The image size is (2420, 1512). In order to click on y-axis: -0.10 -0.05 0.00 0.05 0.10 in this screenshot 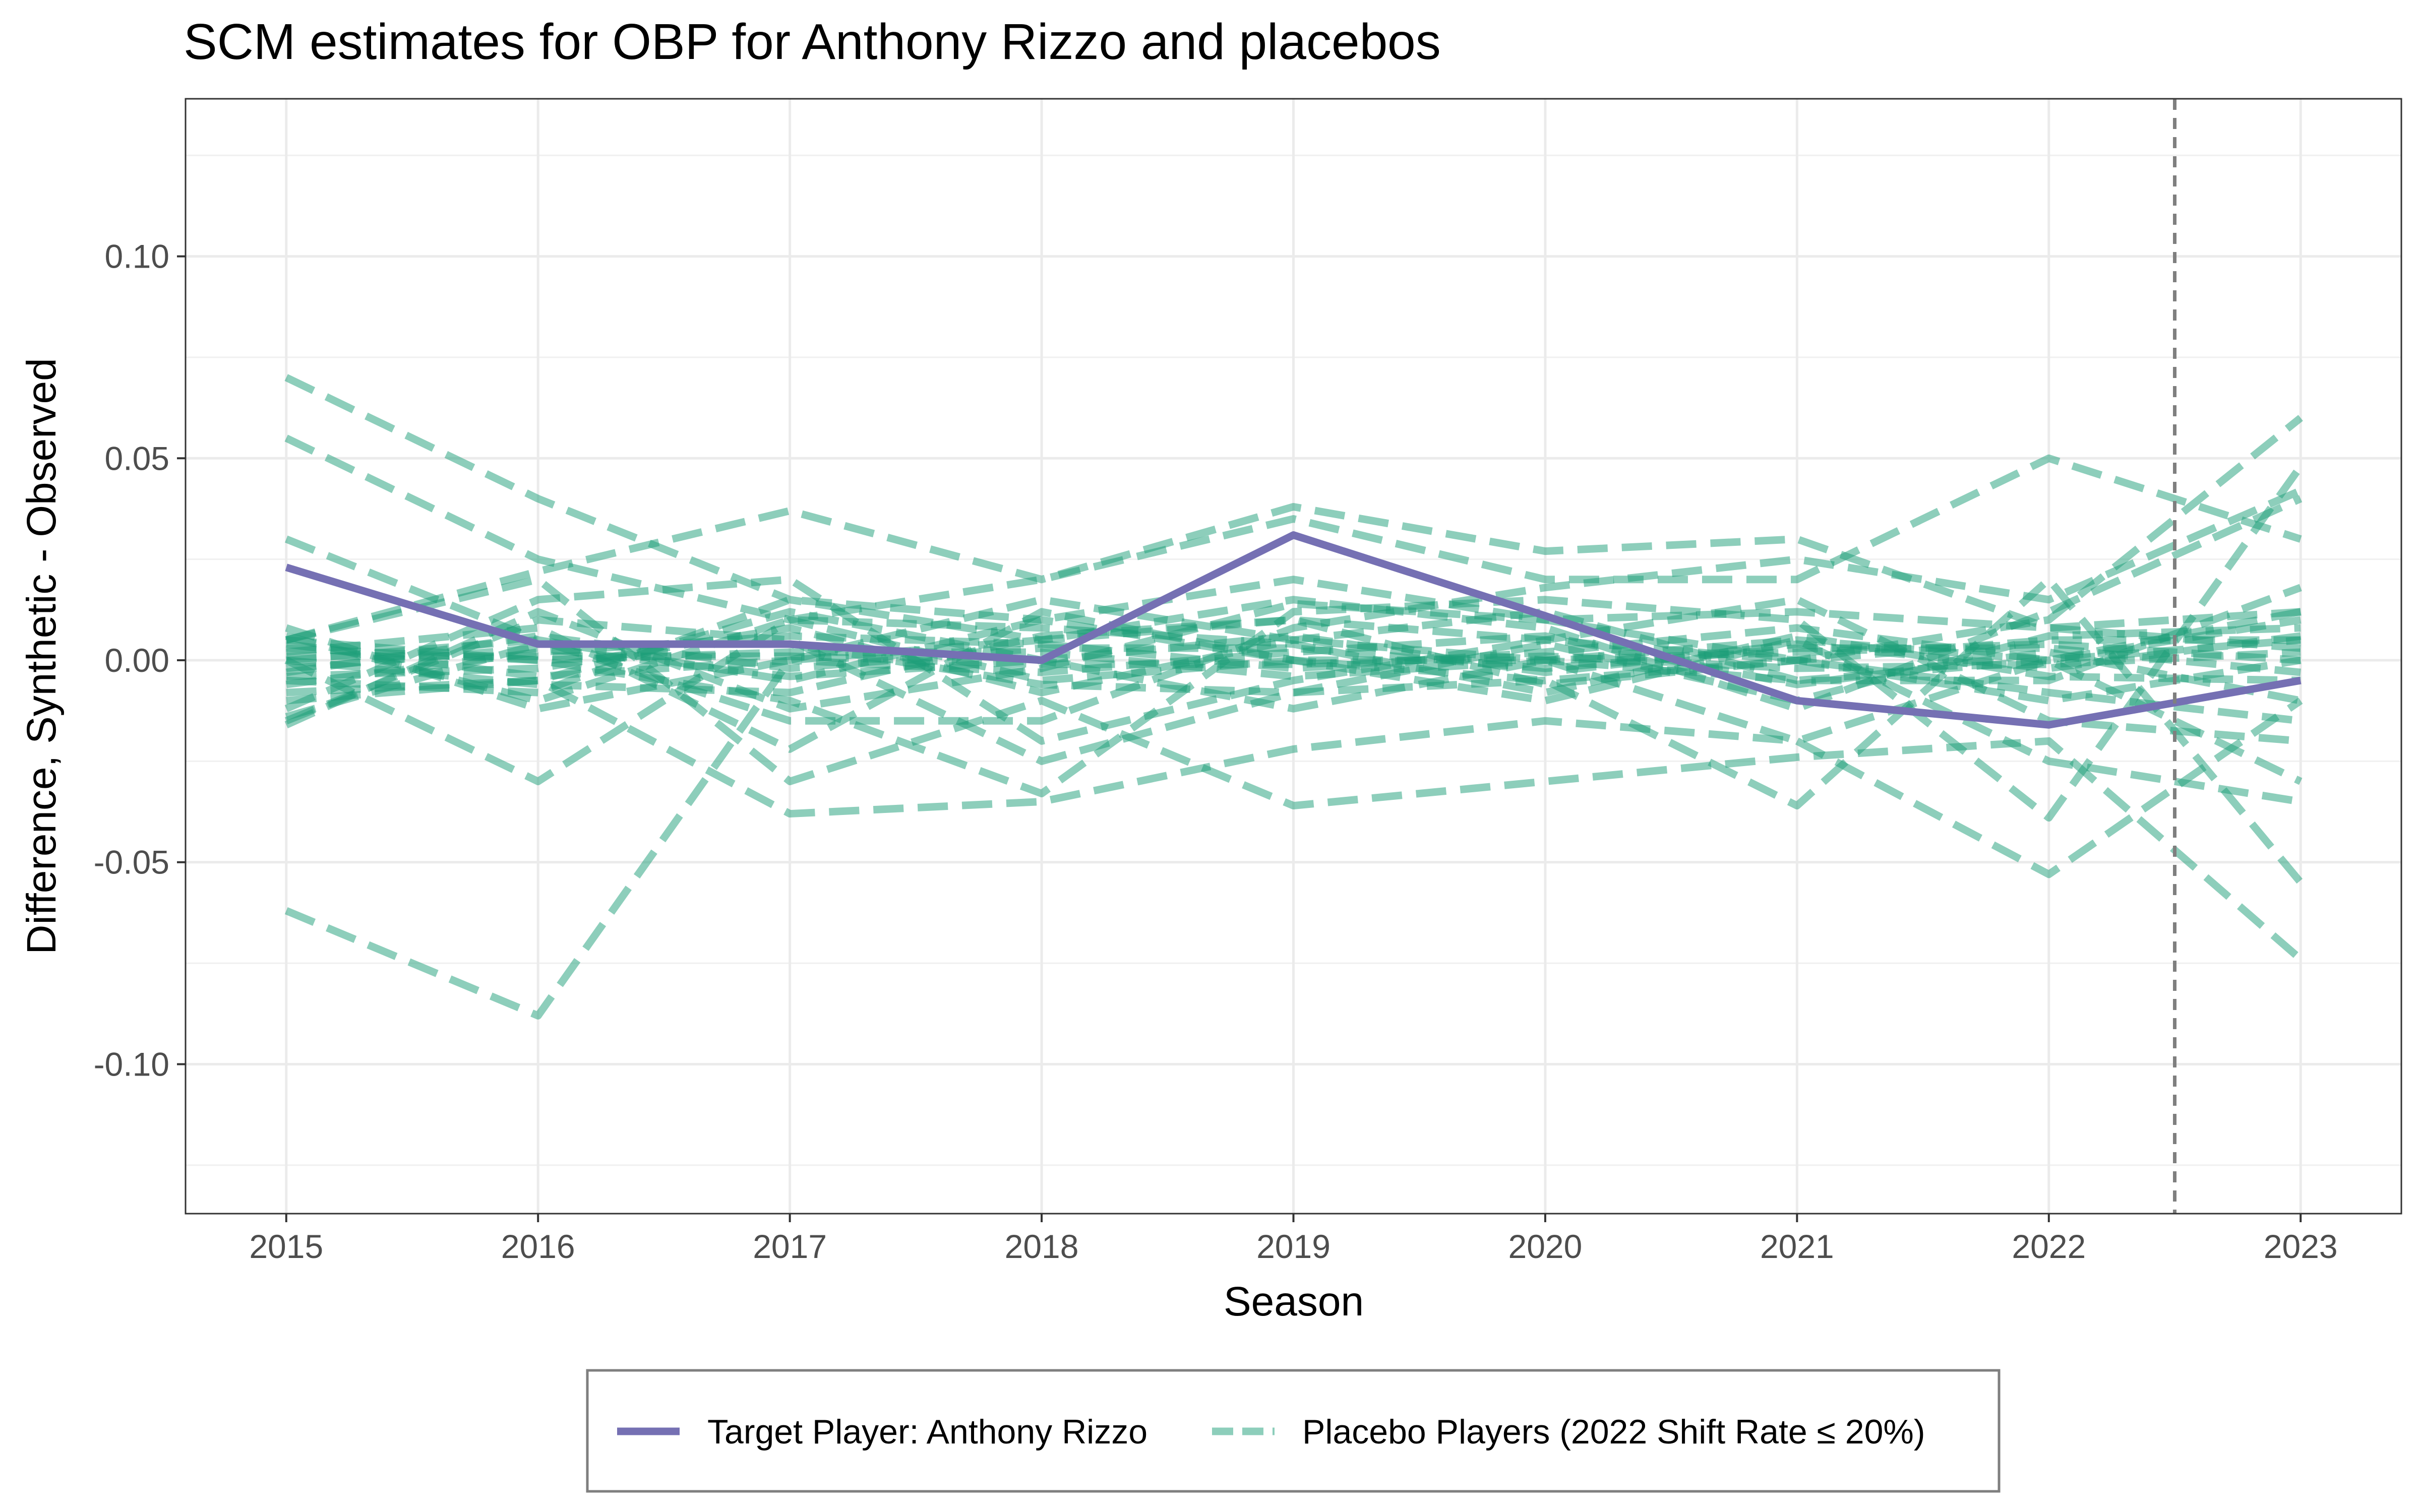, I will do `click(140, 660)`.